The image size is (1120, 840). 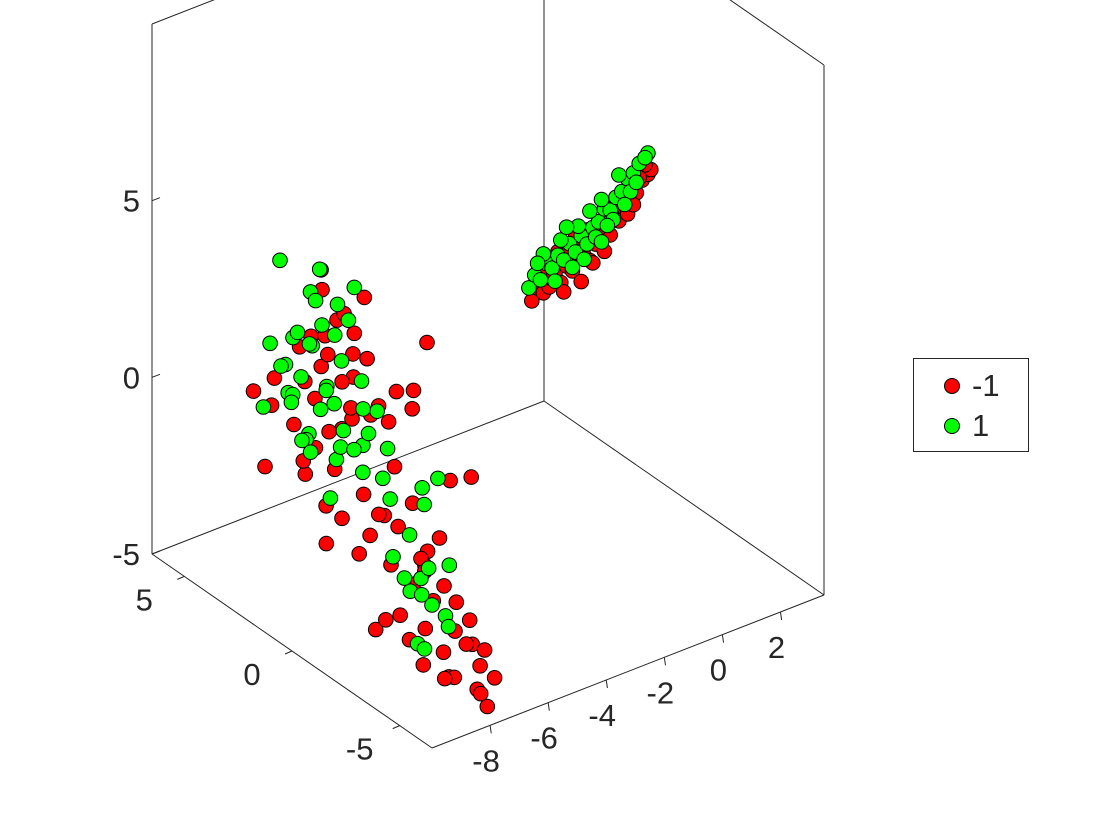 What do you see at coordinates (131, 377) in the screenshot?
I see `z-tick-label: 0` at bounding box center [131, 377].